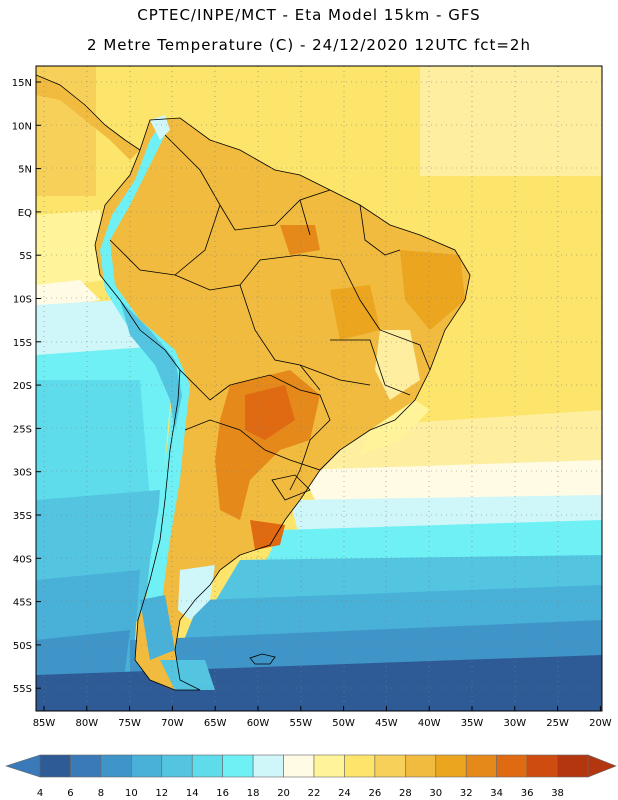 This screenshot has width=618, height=800. Describe the element at coordinates (22, 646) in the screenshot. I see `lat-label: 50S` at that location.